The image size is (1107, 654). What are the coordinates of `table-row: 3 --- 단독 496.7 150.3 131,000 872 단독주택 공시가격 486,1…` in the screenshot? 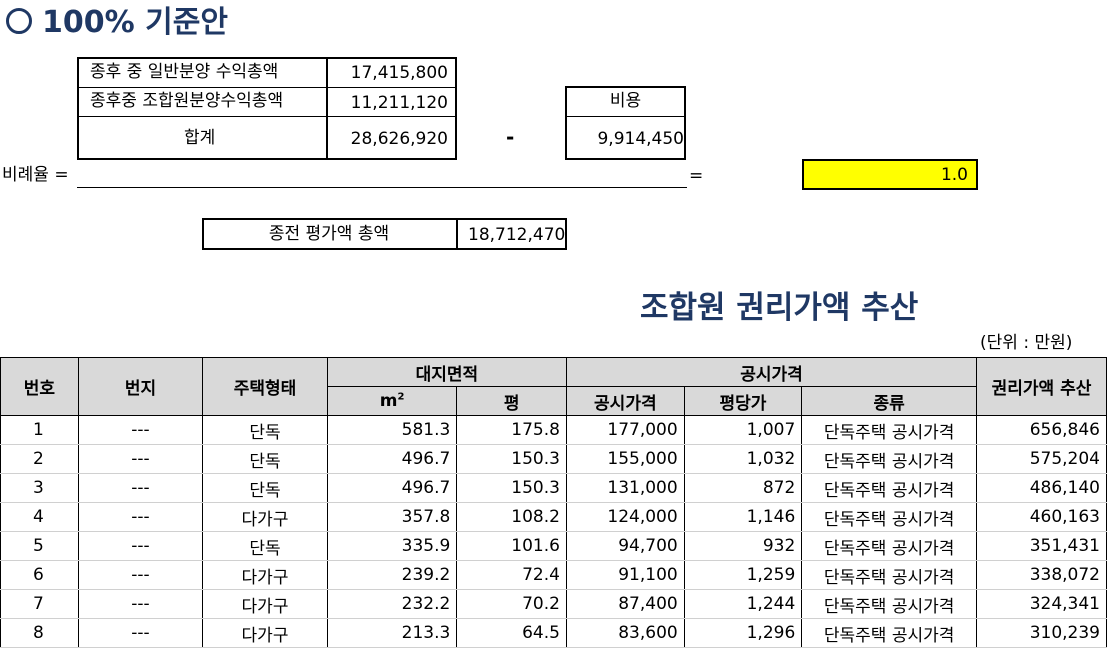 It's located at (553, 488).